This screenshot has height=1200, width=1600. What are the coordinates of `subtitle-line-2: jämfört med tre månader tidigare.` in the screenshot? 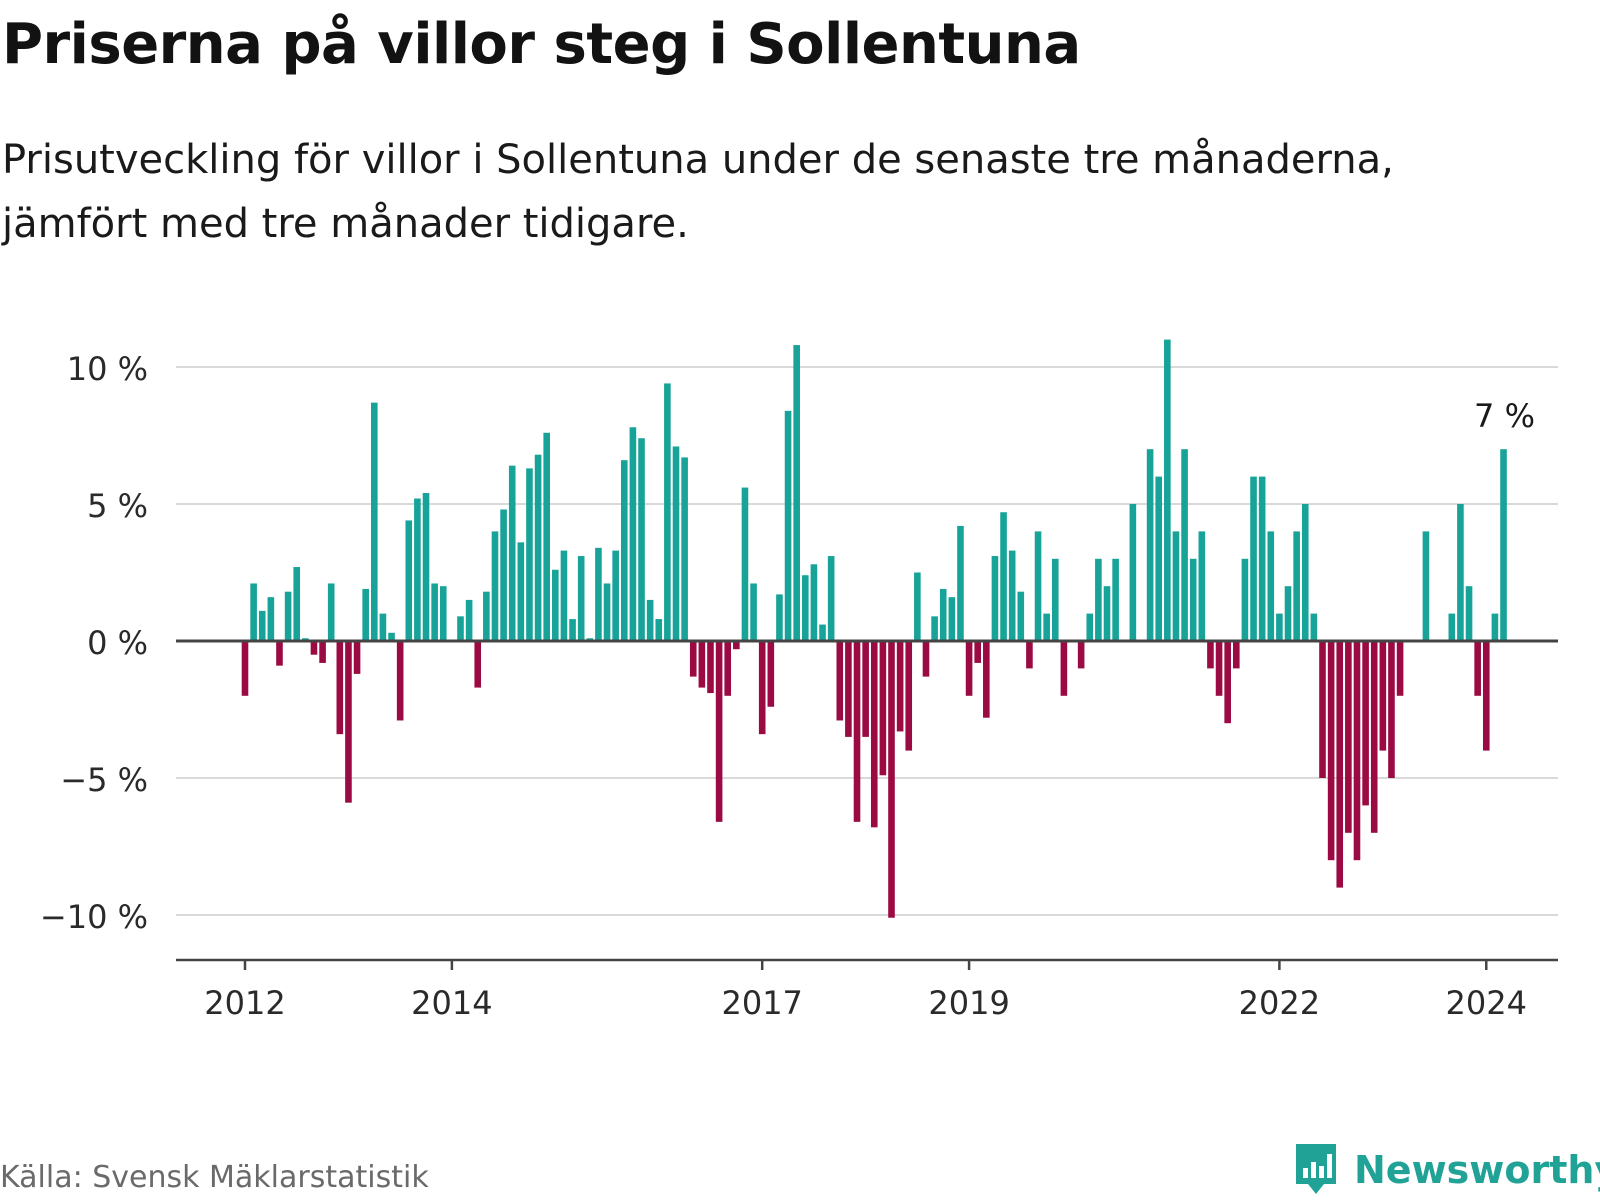 It's located at (345, 224).